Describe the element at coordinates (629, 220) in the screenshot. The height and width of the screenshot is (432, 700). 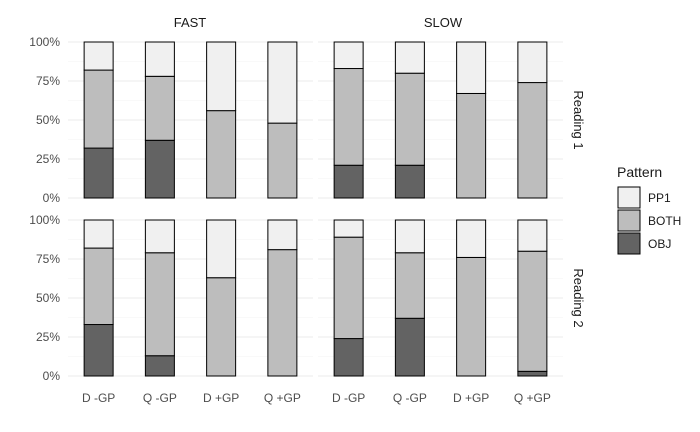
I see `legend-swatch-both` at that location.